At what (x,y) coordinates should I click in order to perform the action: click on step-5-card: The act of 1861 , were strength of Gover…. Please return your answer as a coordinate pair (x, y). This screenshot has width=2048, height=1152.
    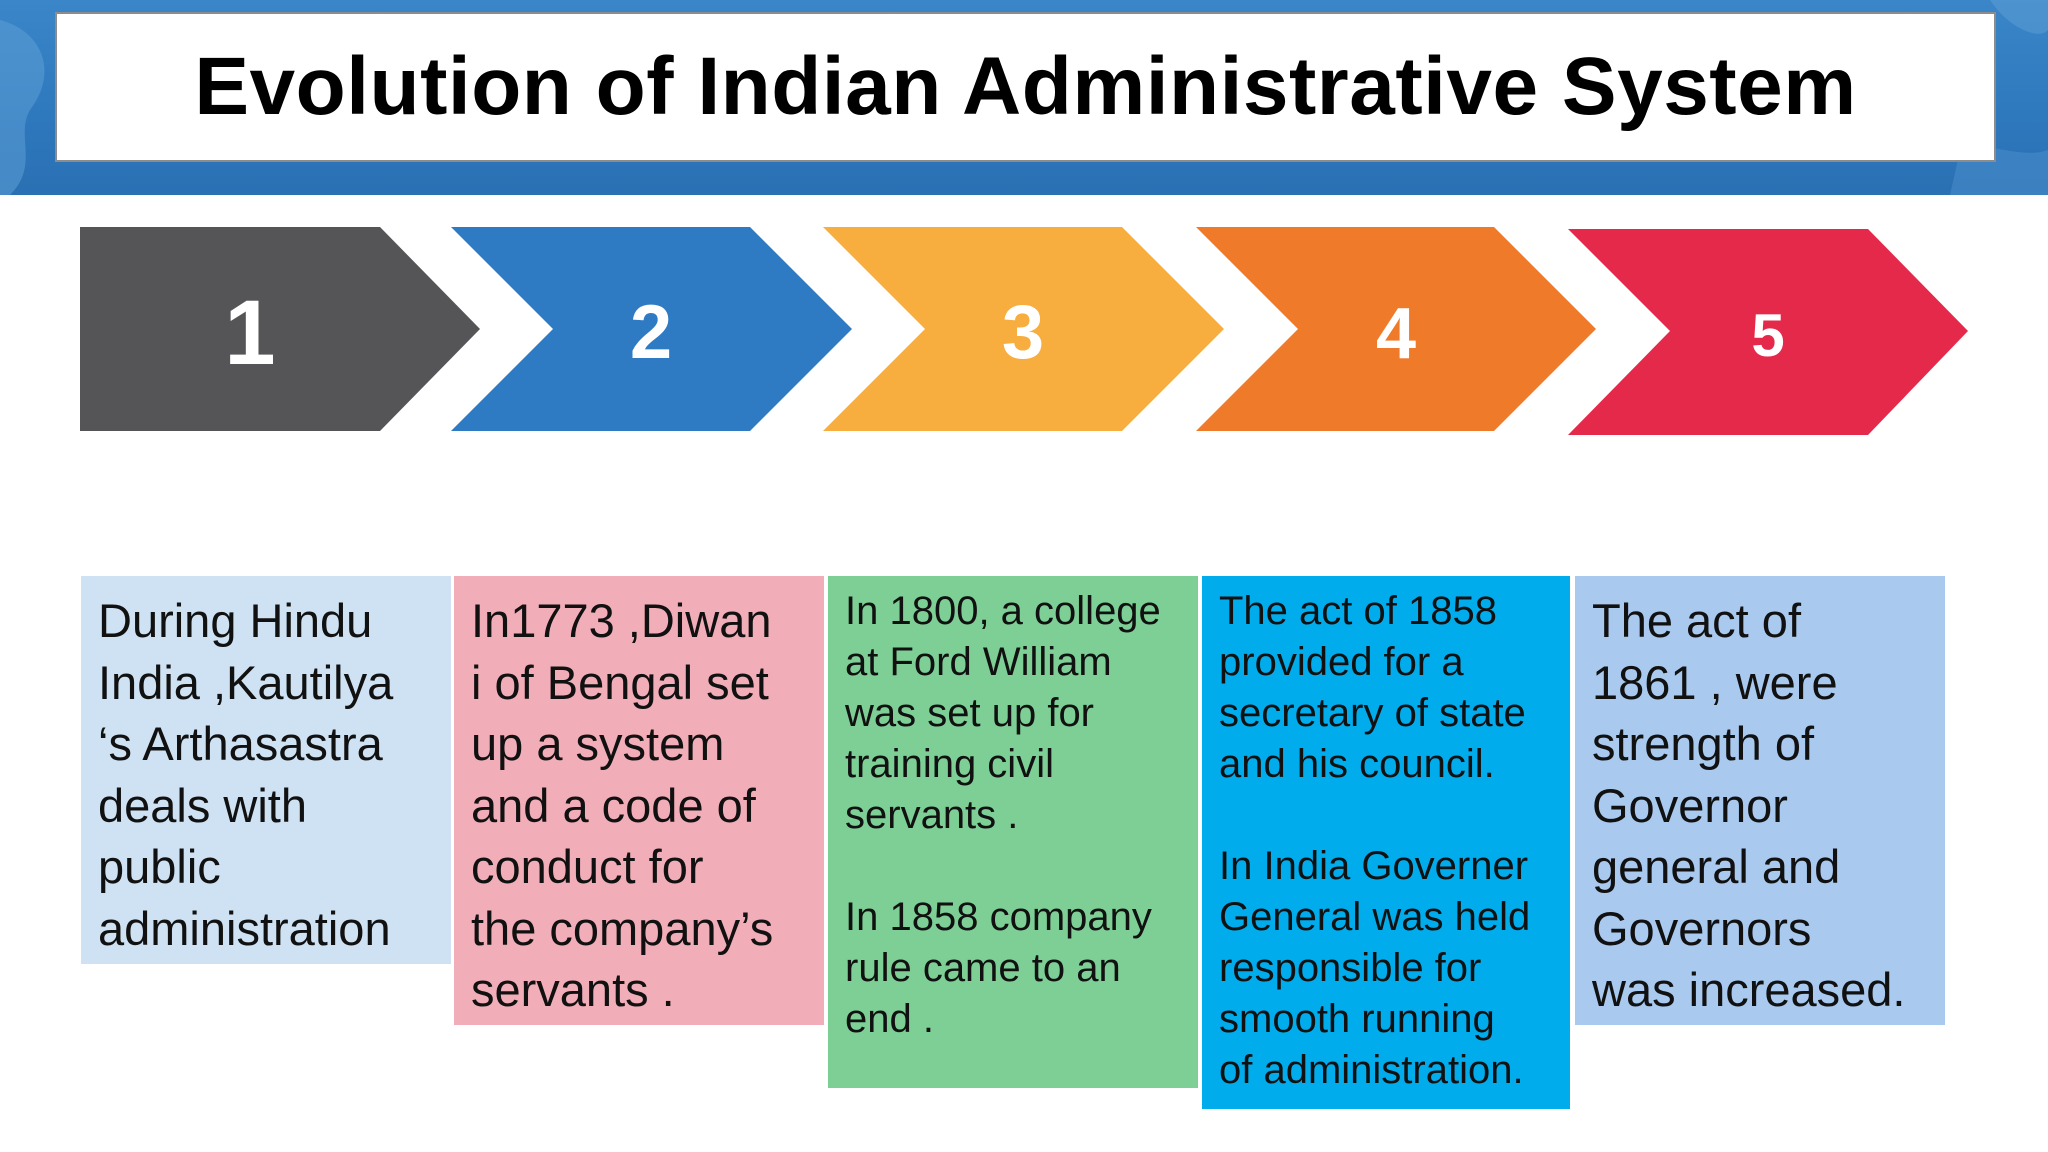
    Looking at the image, I should click on (1760, 800).